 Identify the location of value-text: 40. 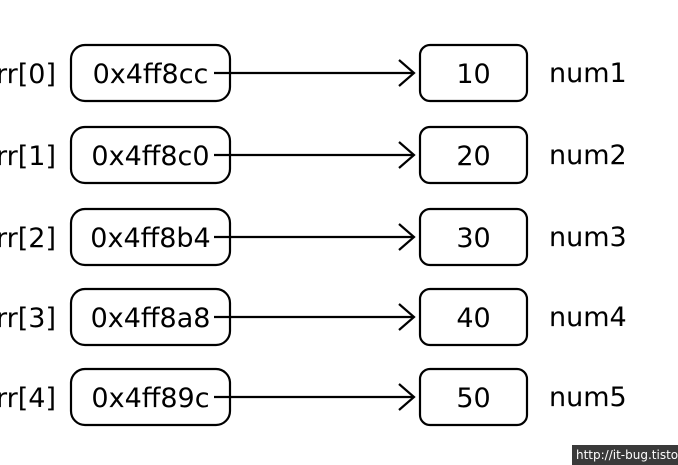
(473, 318).